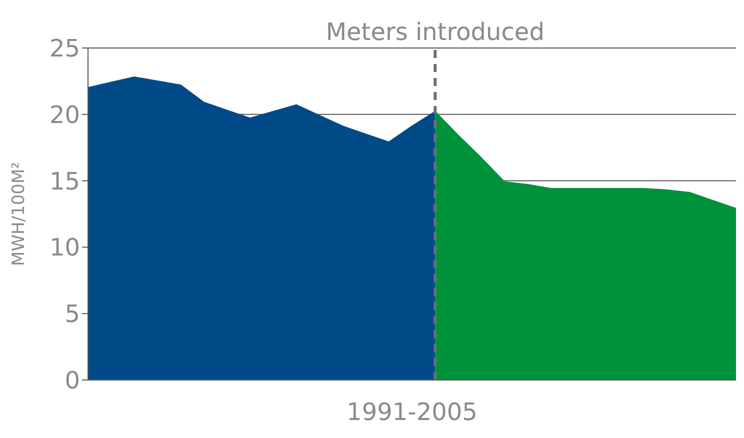  I want to click on y-tick-label: 15, so click(64, 181).